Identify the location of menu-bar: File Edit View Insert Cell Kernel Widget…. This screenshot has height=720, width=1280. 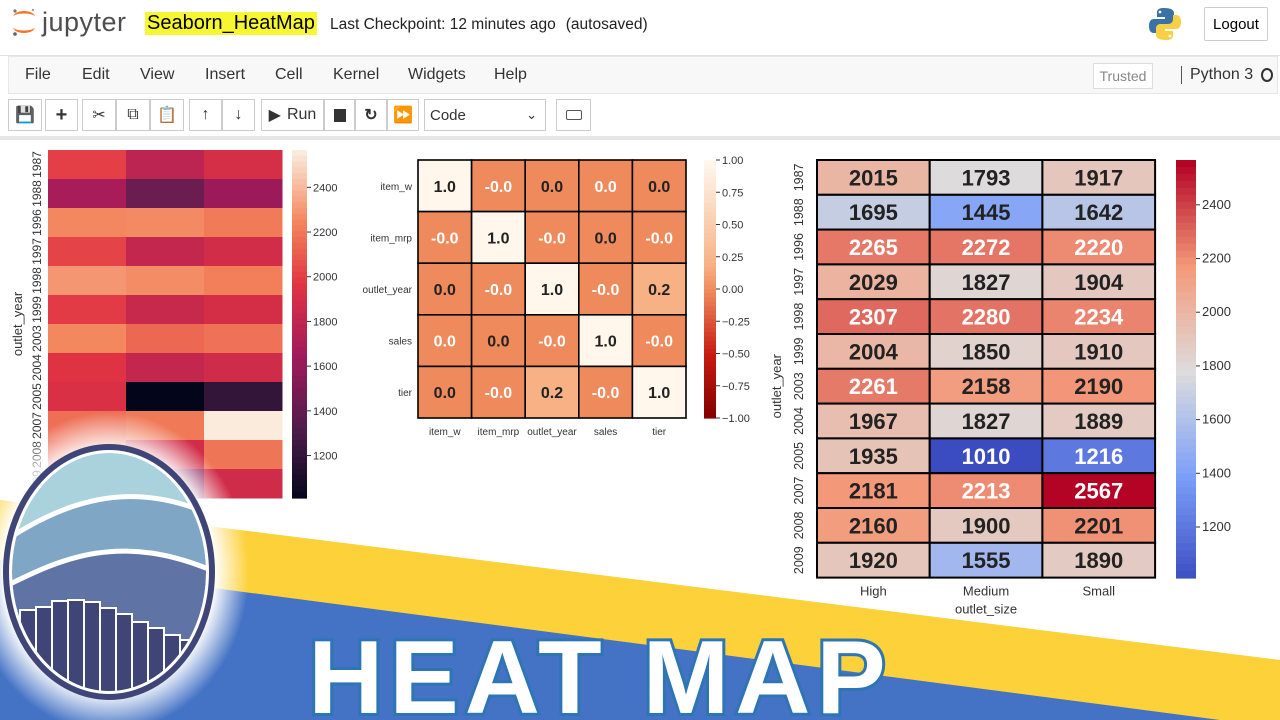
(643, 75).